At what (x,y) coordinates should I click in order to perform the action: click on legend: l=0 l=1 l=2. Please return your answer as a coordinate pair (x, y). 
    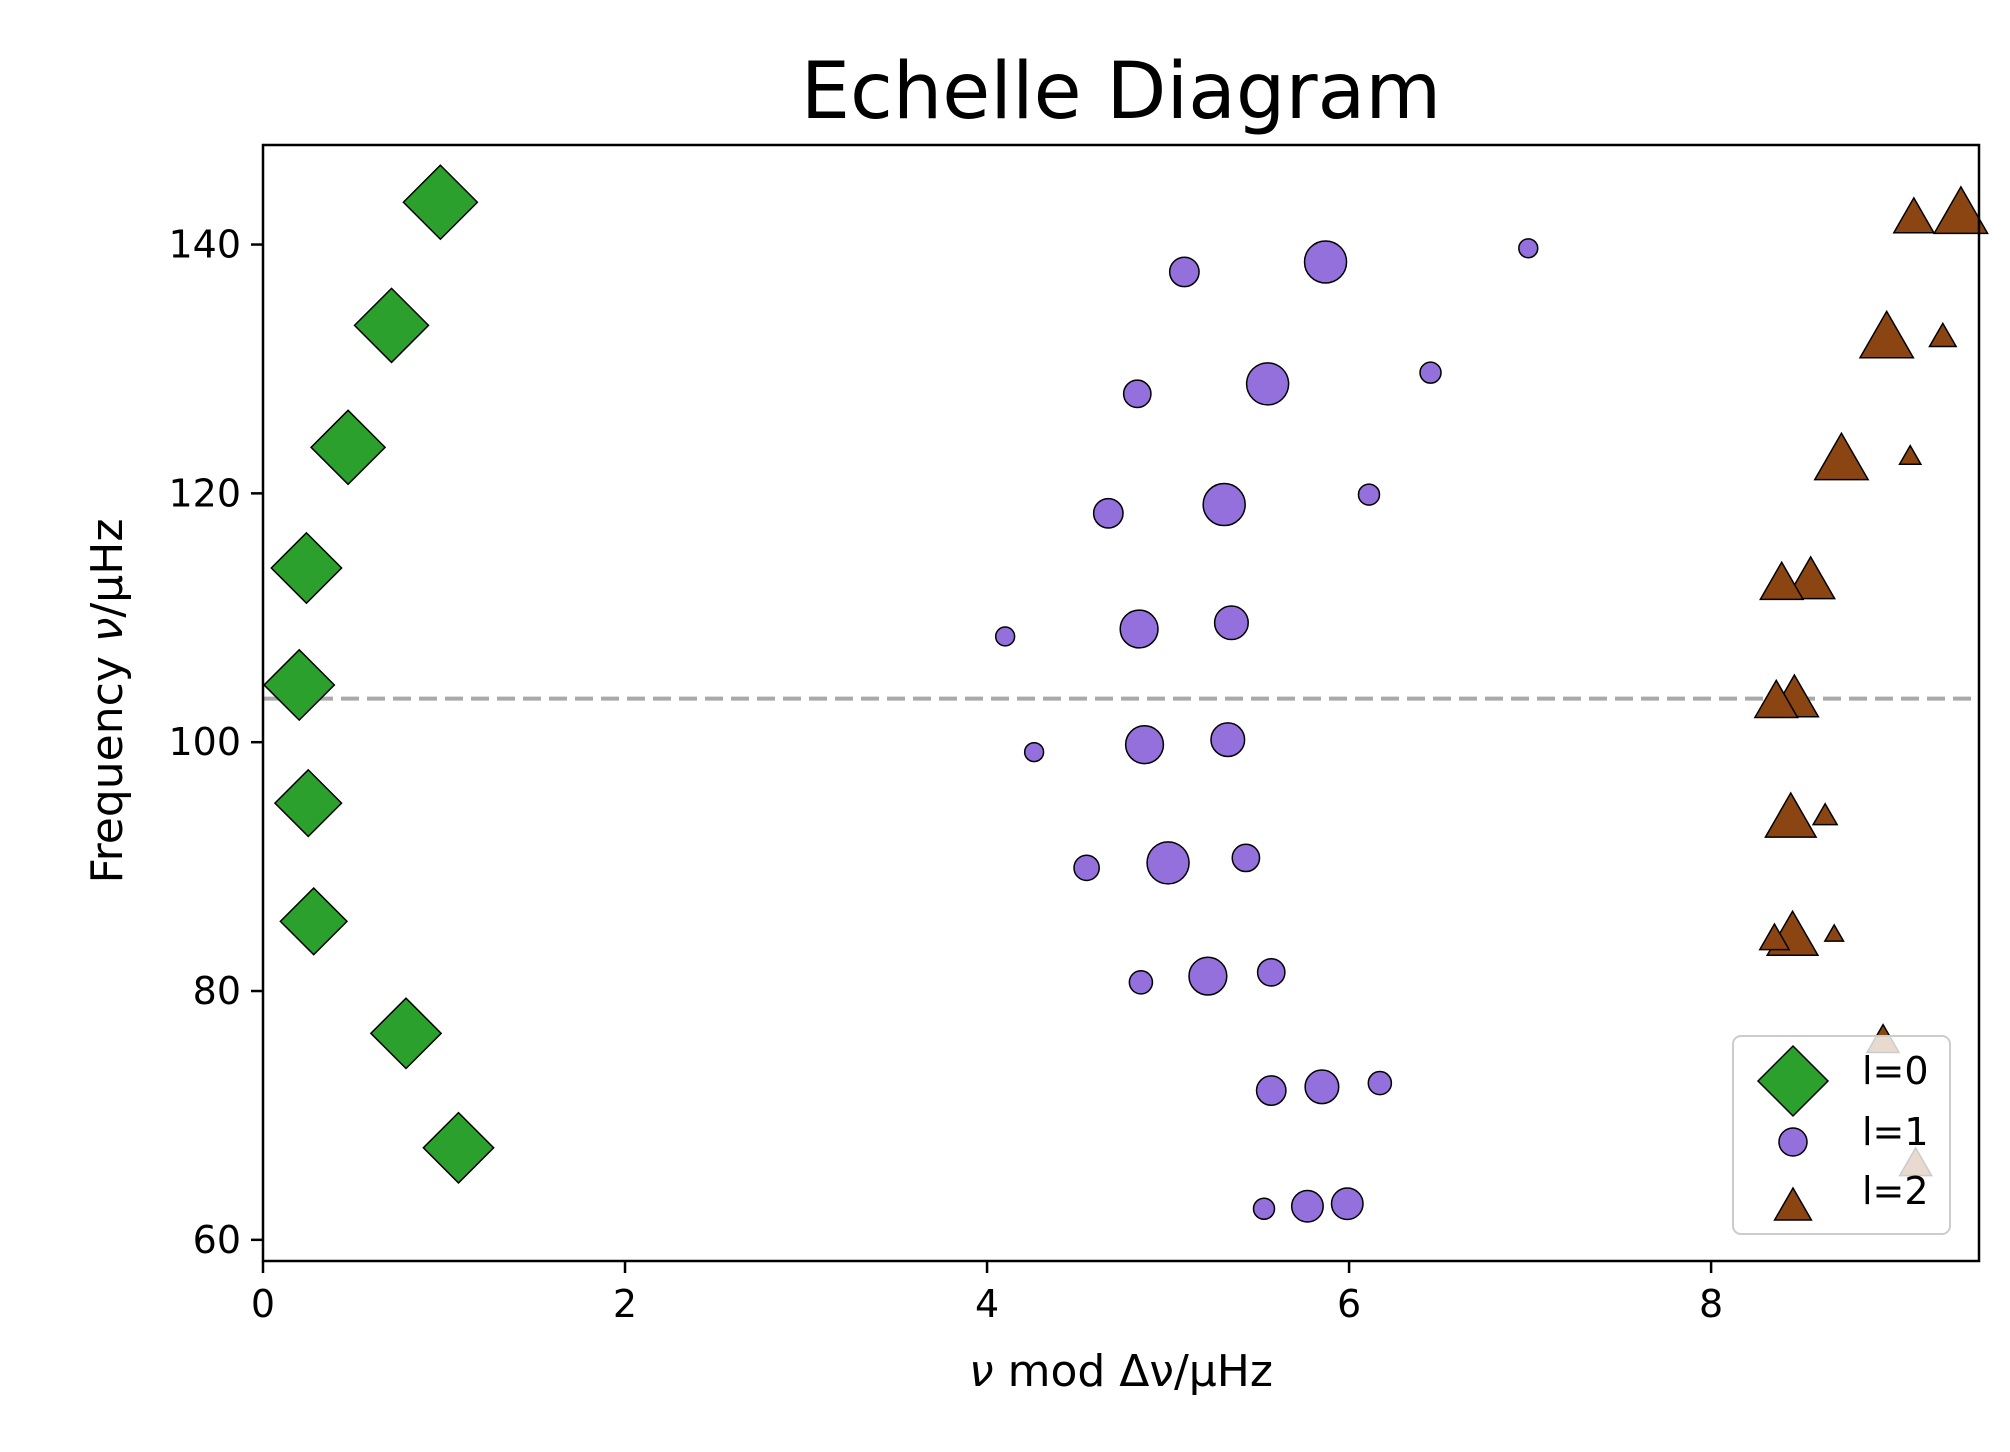
    Looking at the image, I should click on (1841, 1135).